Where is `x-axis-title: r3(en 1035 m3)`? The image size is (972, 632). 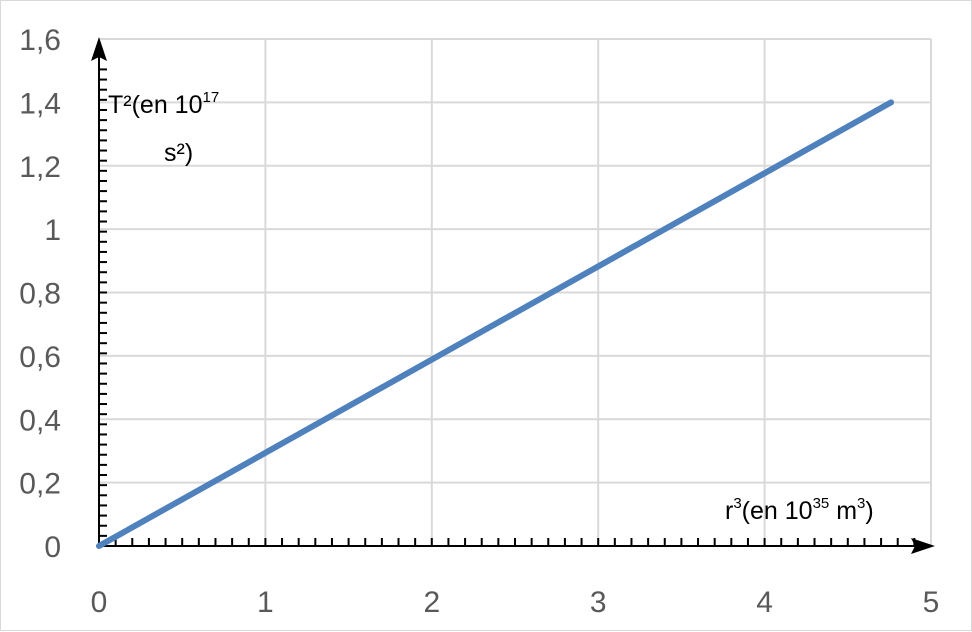
x-axis-title: r3(en 1035 m3) is located at coordinates (799, 510).